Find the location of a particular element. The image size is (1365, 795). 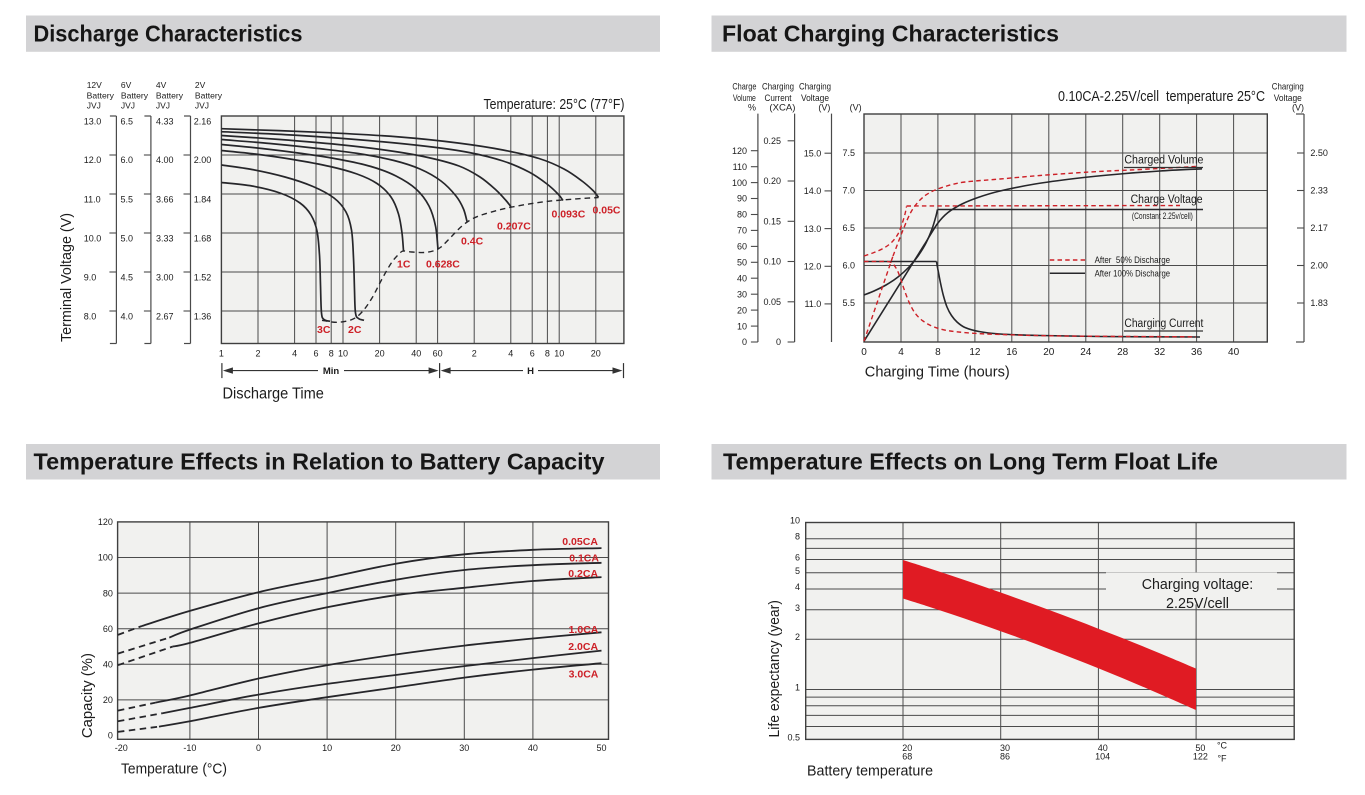

svg-text: 3 is located at coordinates (797, 608).